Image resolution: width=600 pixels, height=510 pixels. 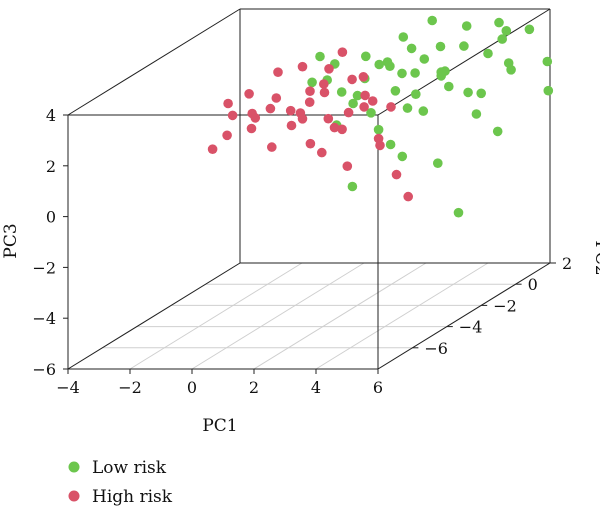 I want to click on y-tick-label: −2, so click(x=505, y=305).